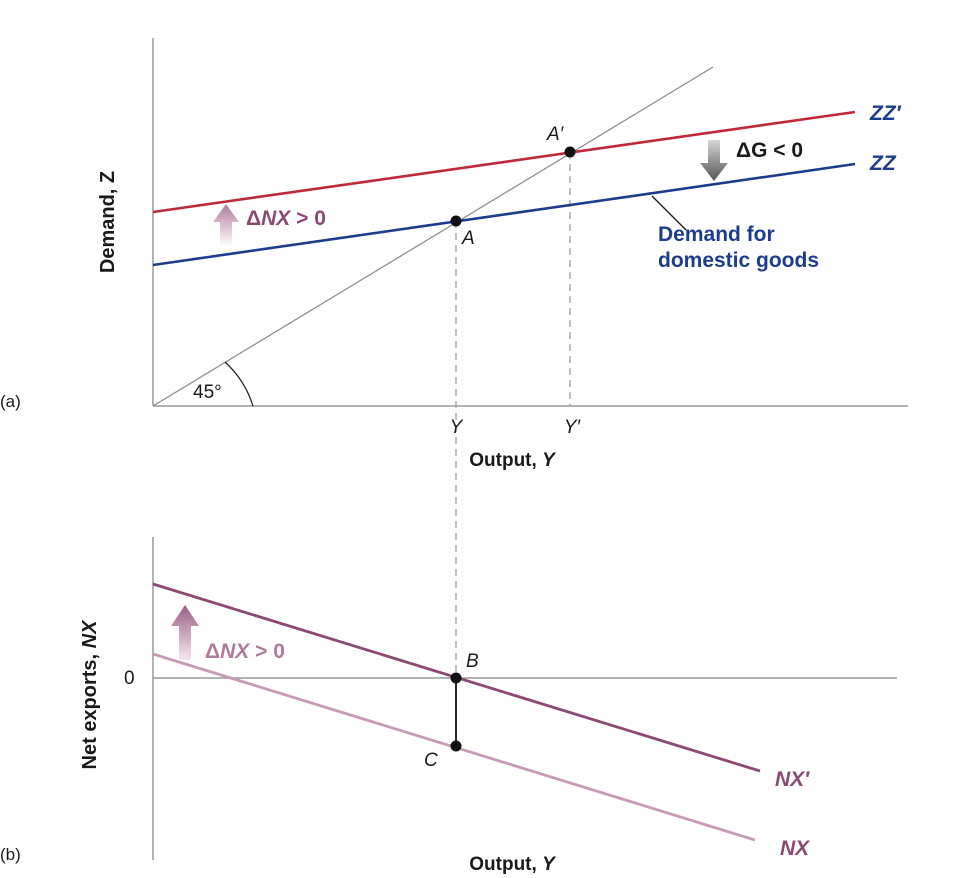  I want to click on panel-a-x-axis-title: Output, Y, so click(513, 460).